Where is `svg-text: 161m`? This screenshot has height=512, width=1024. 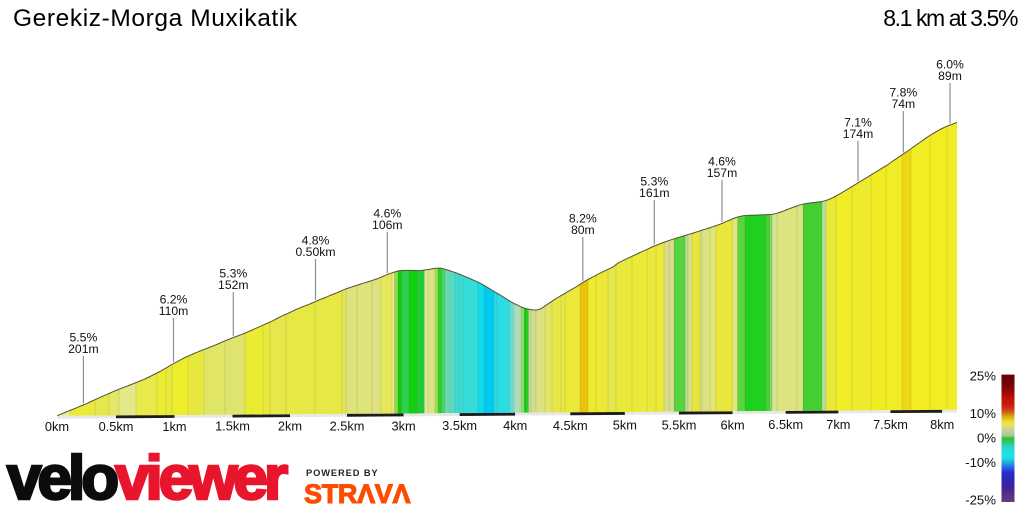
svg-text: 161m is located at coordinates (654, 193).